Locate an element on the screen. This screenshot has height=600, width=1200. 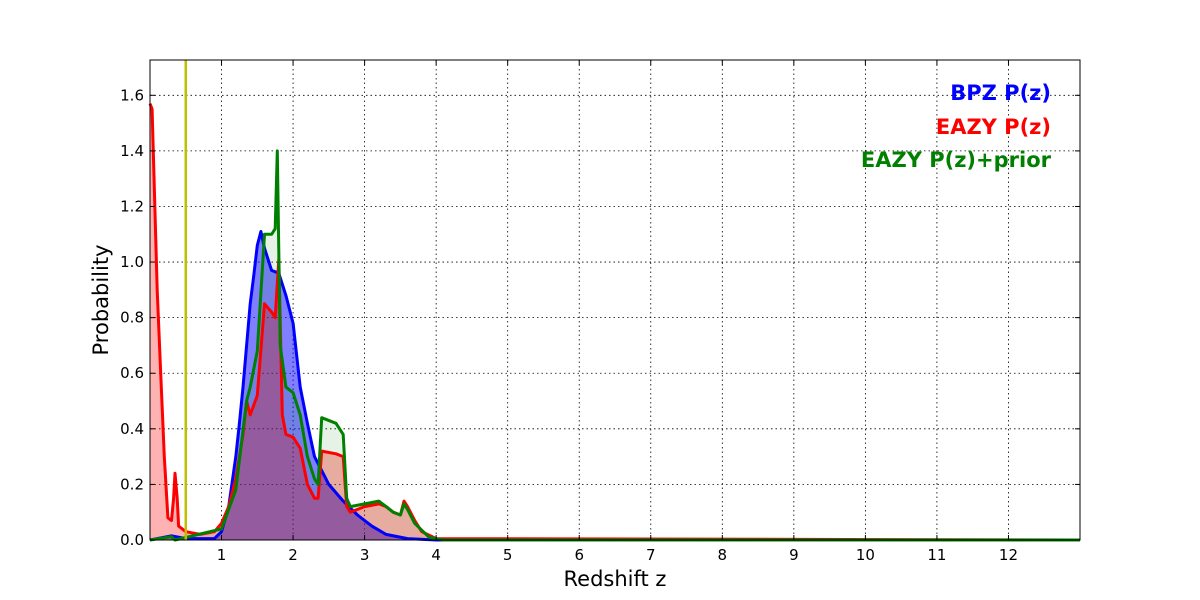
x-tick-label: 10 is located at coordinates (865, 555).